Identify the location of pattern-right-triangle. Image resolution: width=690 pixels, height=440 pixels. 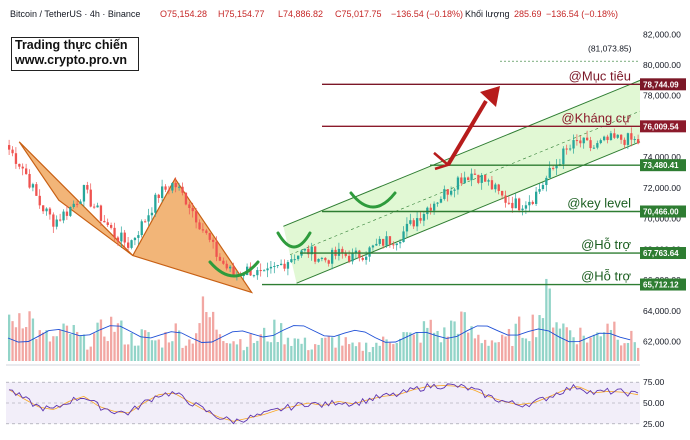
(192, 235).